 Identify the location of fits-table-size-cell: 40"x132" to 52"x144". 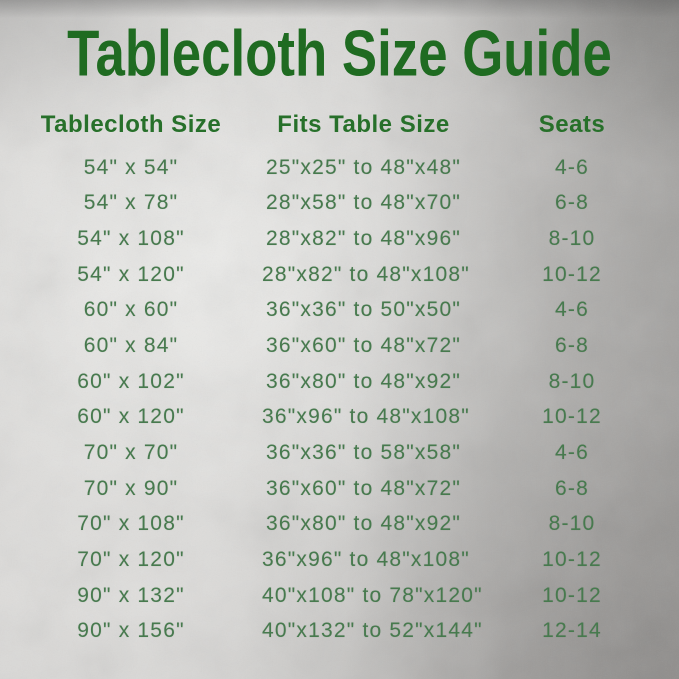
(372, 631).